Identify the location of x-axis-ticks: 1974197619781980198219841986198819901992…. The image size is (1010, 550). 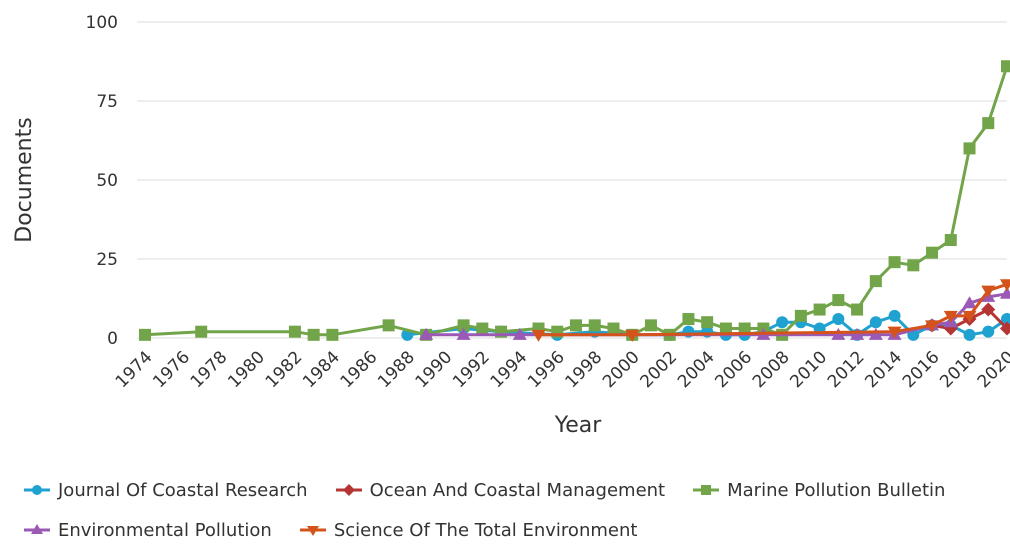
(561, 369).